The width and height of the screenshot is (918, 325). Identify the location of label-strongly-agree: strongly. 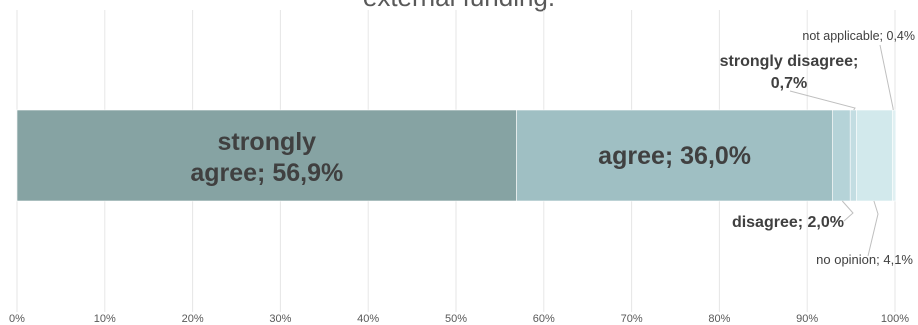
(266, 142).